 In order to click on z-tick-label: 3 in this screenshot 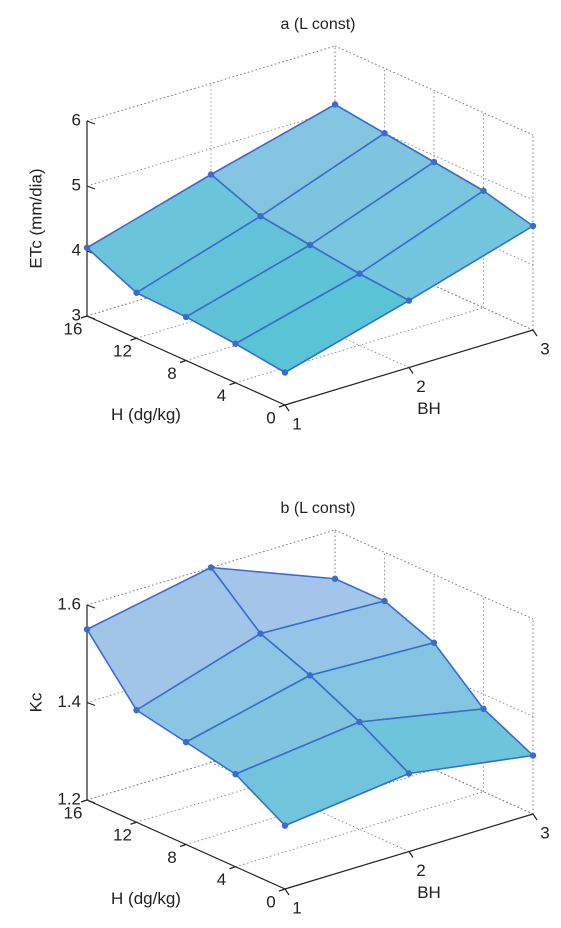, I will do `click(76, 314)`.